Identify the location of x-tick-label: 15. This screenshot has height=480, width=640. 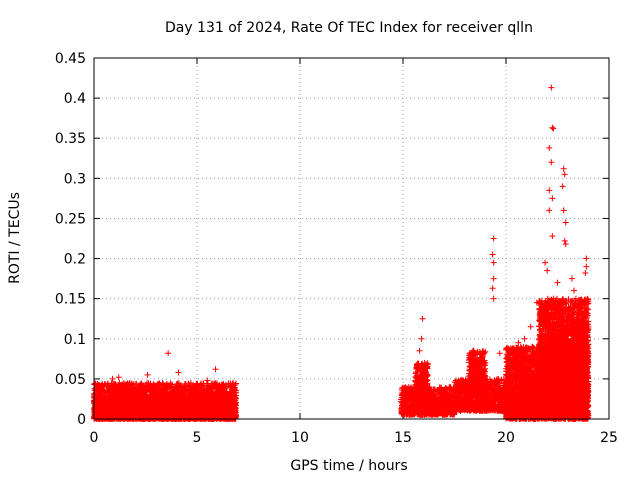
(403, 438).